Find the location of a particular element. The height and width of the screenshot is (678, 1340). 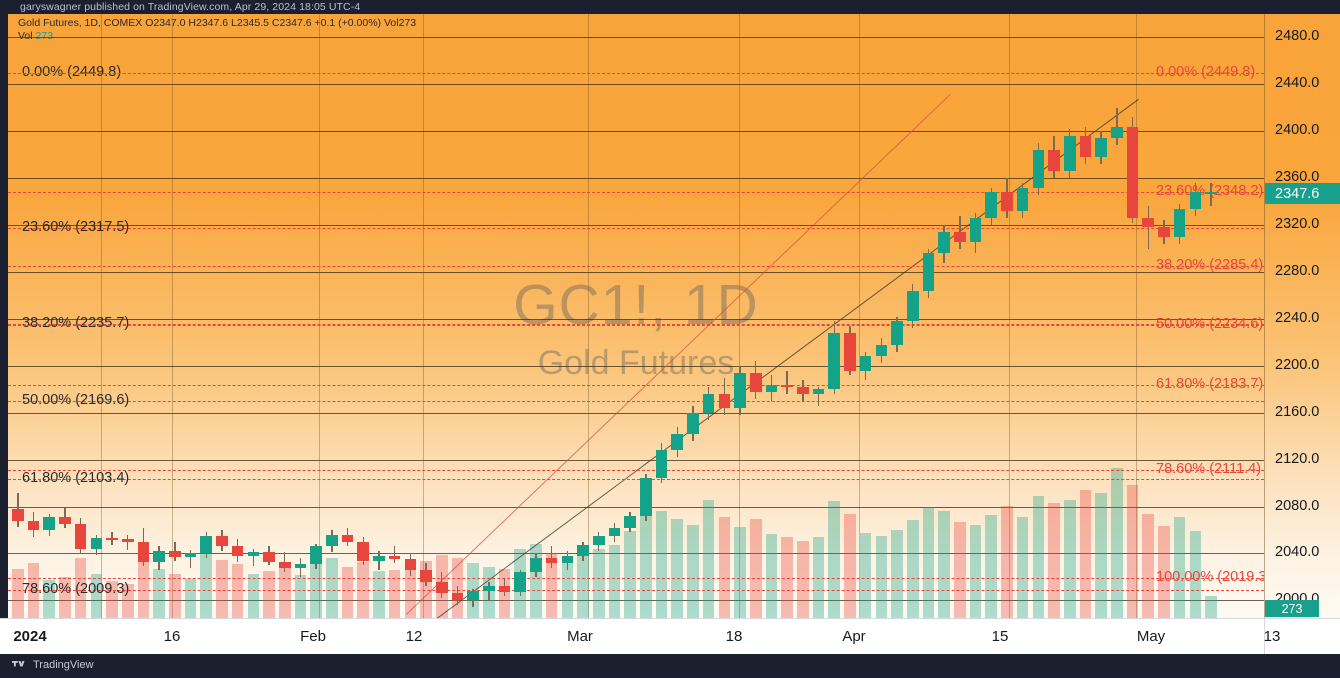

time-axis-tick: 2024 is located at coordinates (30, 636).